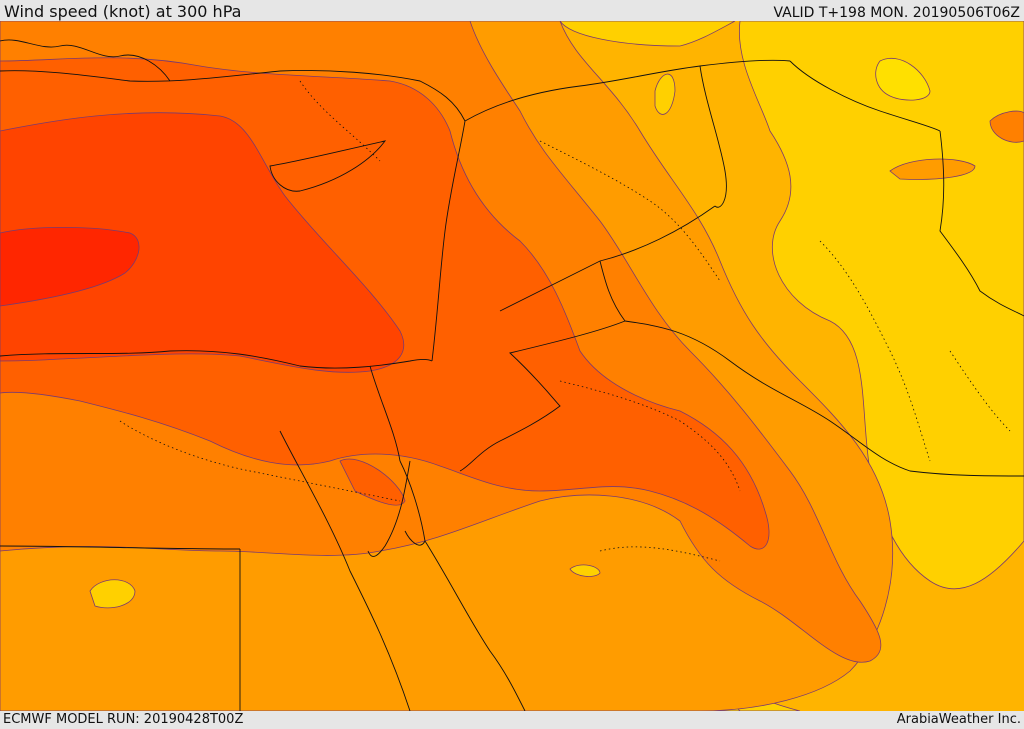 Image resolution: width=1024 pixels, height=729 pixels. I want to click on coast-suez, so click(389, 508).